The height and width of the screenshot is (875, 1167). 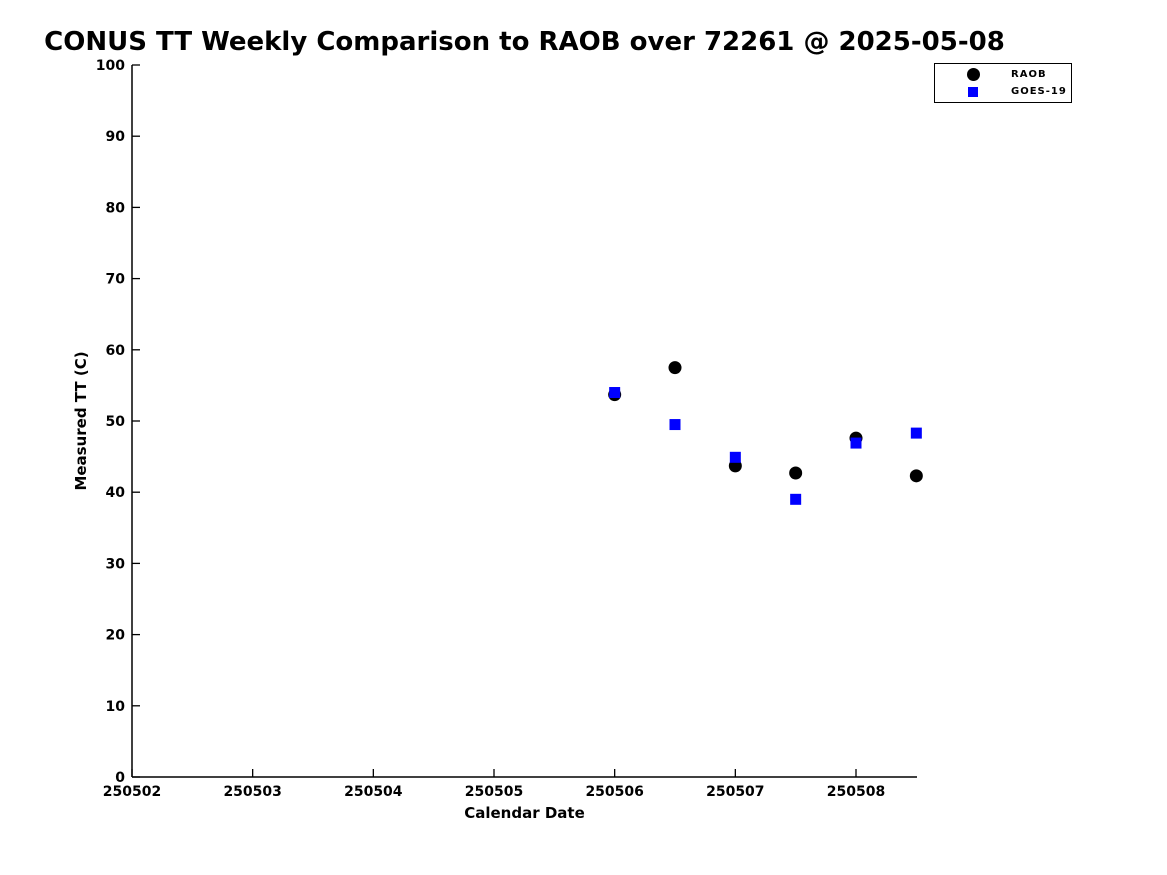 What do you see at coordinates (1003, 91) in the screenshot?
I see `legend-item-goes-19: GOES-19` at bounding box center [1003, 91].